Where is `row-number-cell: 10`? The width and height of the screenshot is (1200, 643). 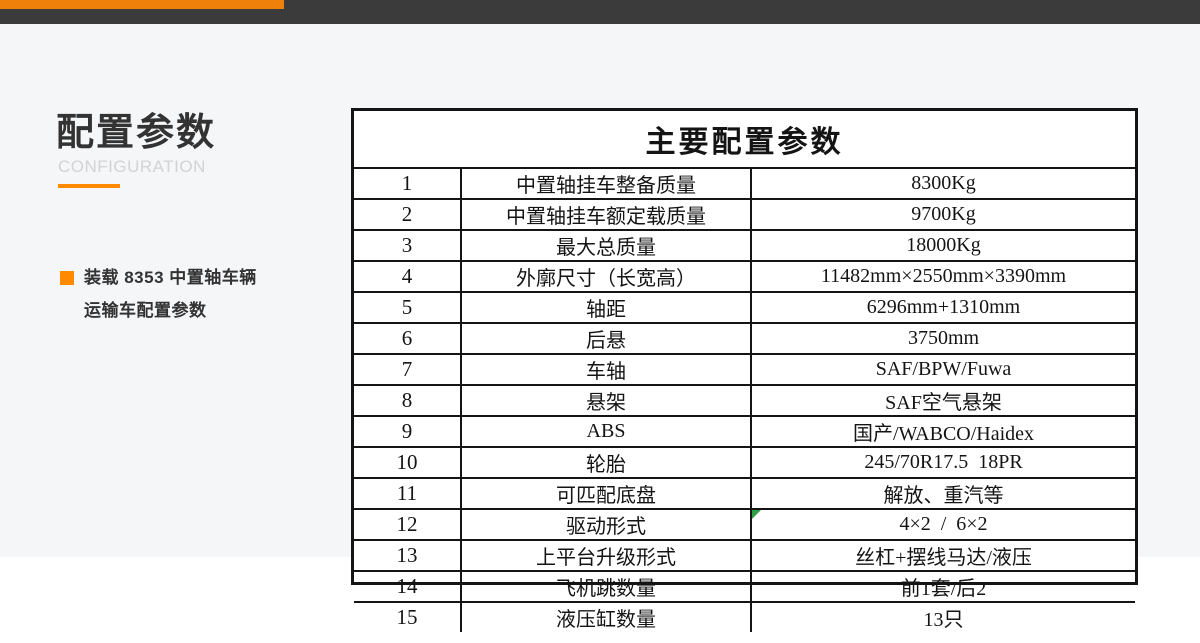
row-number-cell: 10 is located at coordinates (408, 462).